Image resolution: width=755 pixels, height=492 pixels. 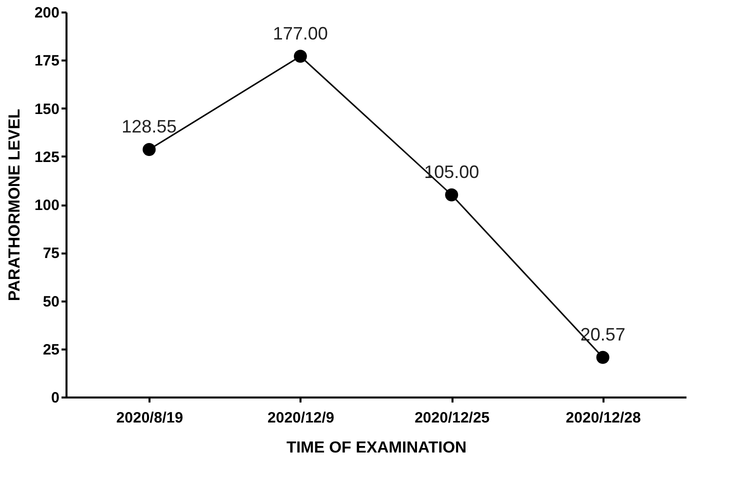 What do you see at coordinates (150, 418) in the screenshot?
I see `x-tick-label: 2020/8/19` at bounding box center [150, 418].